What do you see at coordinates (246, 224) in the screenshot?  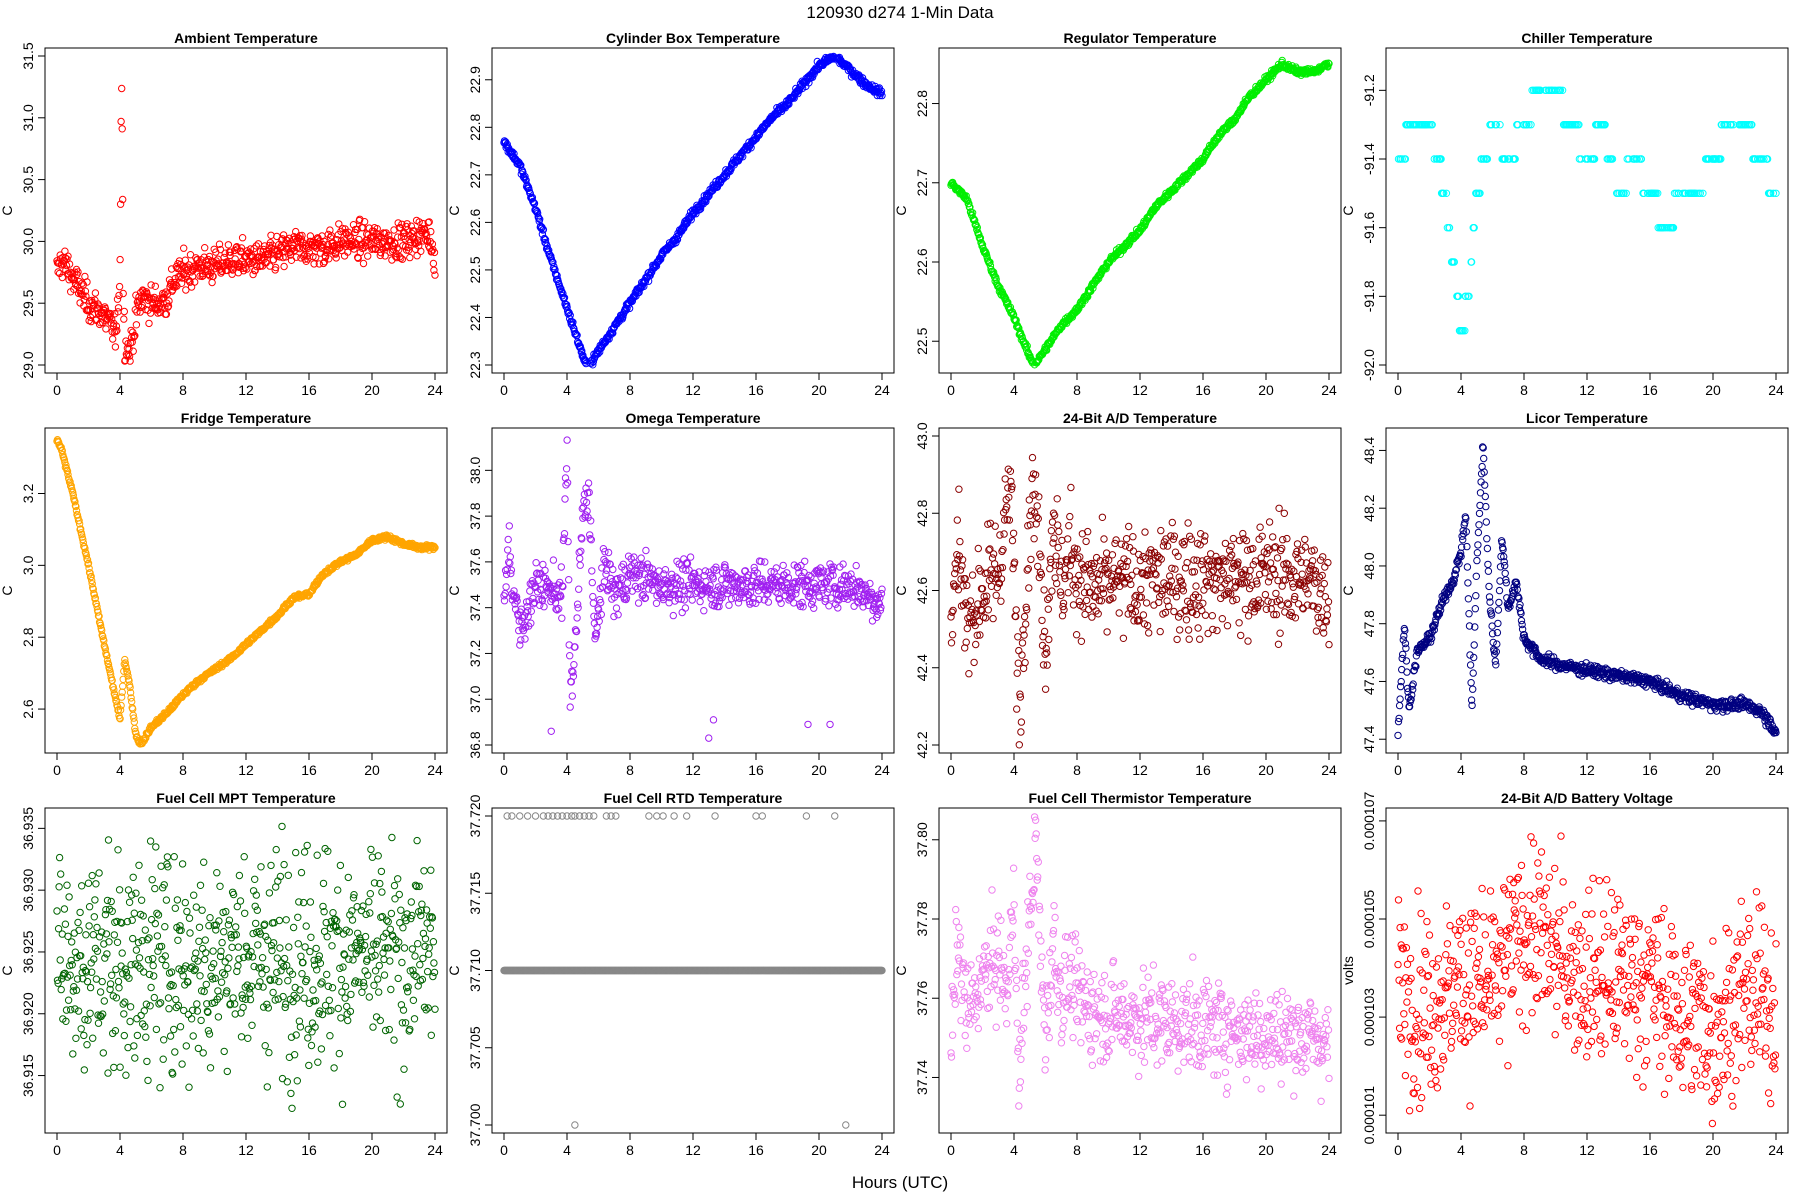 I see `series-points` at bounding box center [246, 224].